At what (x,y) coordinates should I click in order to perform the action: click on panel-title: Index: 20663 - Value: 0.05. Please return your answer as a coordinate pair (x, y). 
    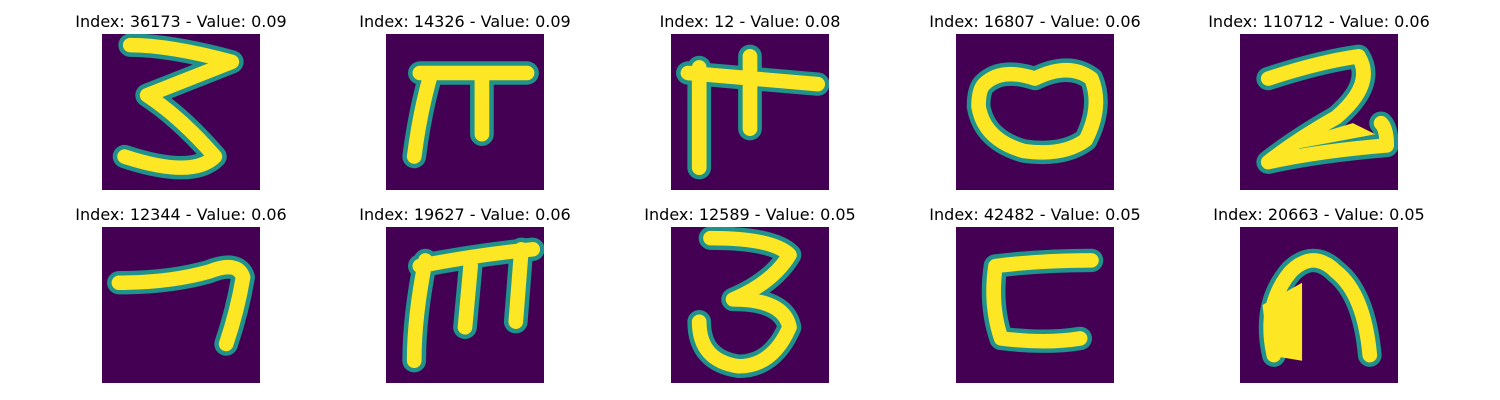
    Looking at the image, I should click on (1319, 214).